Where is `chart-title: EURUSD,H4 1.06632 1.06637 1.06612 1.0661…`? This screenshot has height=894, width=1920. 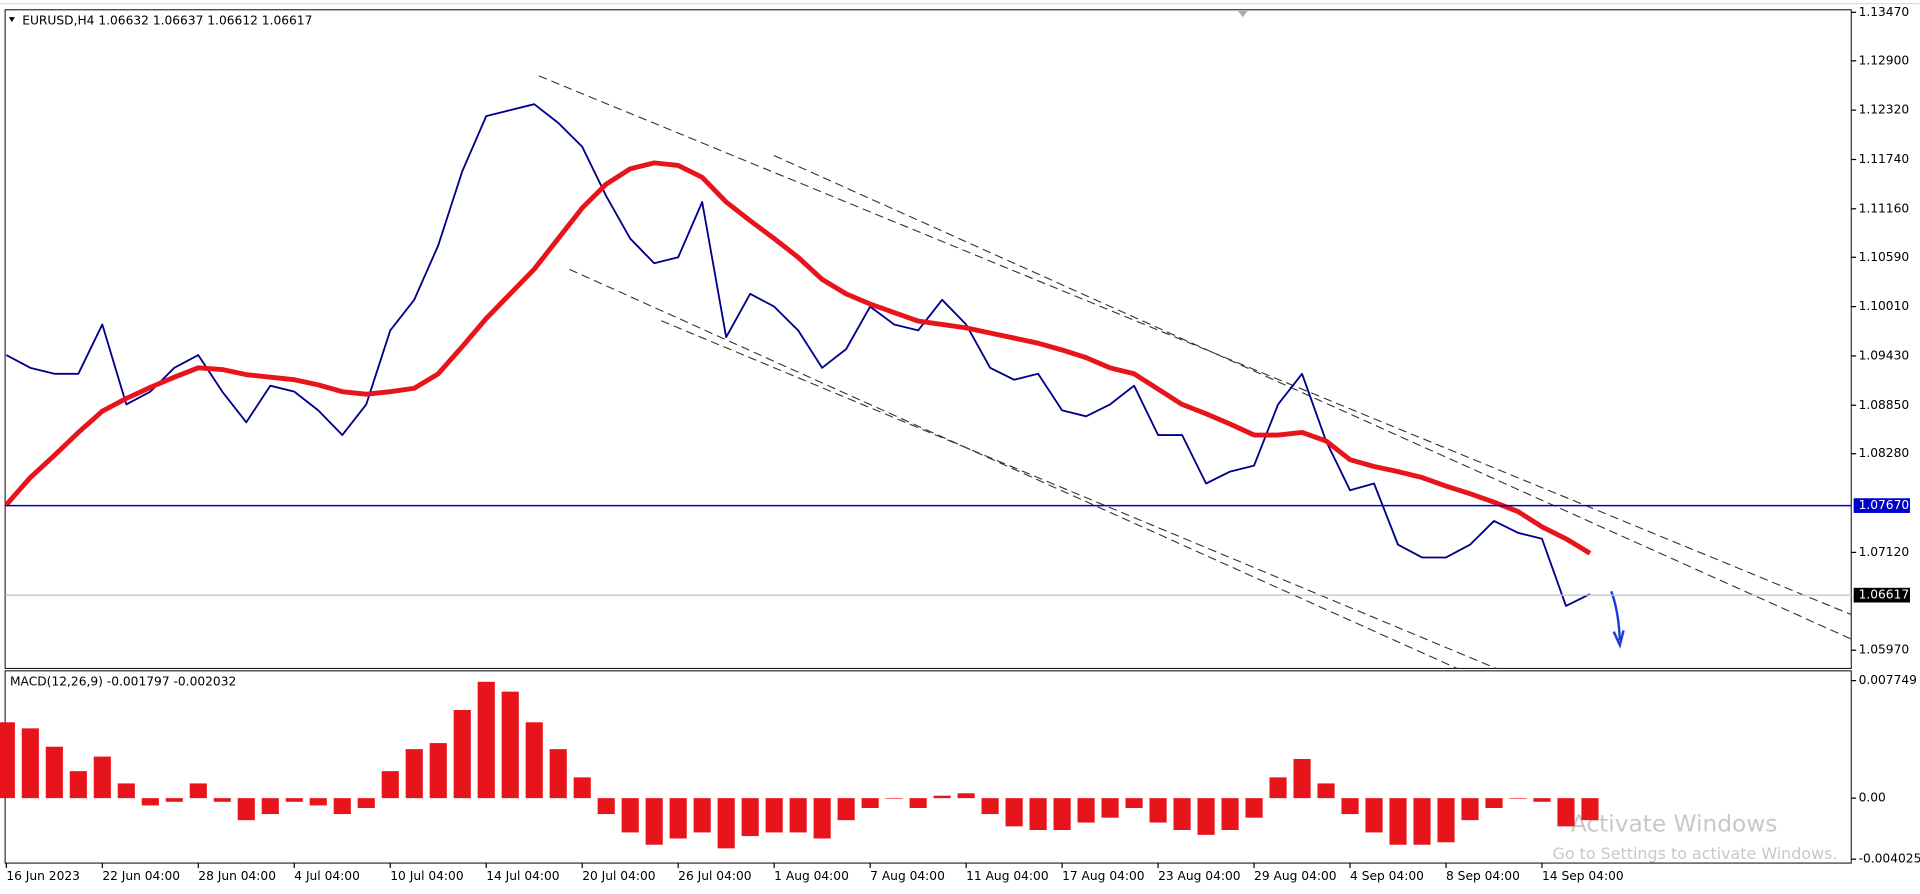 chart-title: EURUSD,H4 1.06632 1.06637 1.06612 1.0661… is located at coordinates (167, 20).